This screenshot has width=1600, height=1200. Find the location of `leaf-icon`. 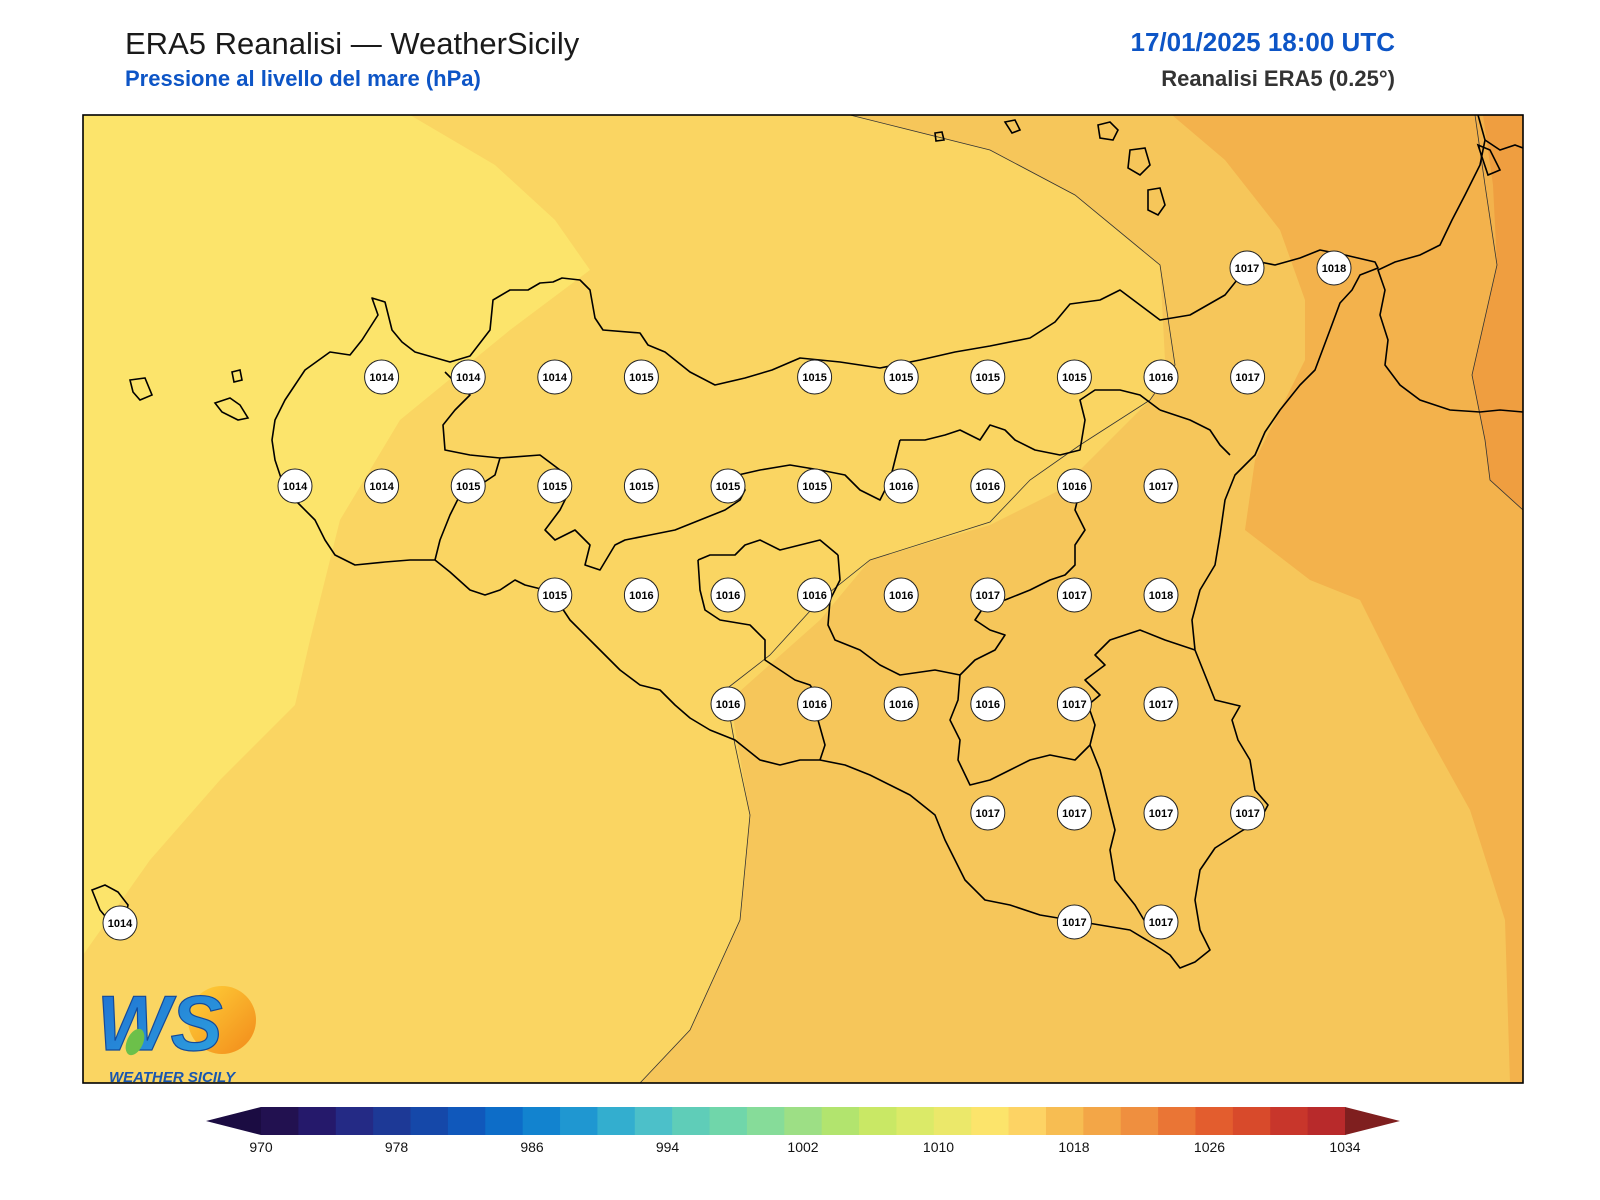

leaf-icon is located at coordinates (135, 1042).